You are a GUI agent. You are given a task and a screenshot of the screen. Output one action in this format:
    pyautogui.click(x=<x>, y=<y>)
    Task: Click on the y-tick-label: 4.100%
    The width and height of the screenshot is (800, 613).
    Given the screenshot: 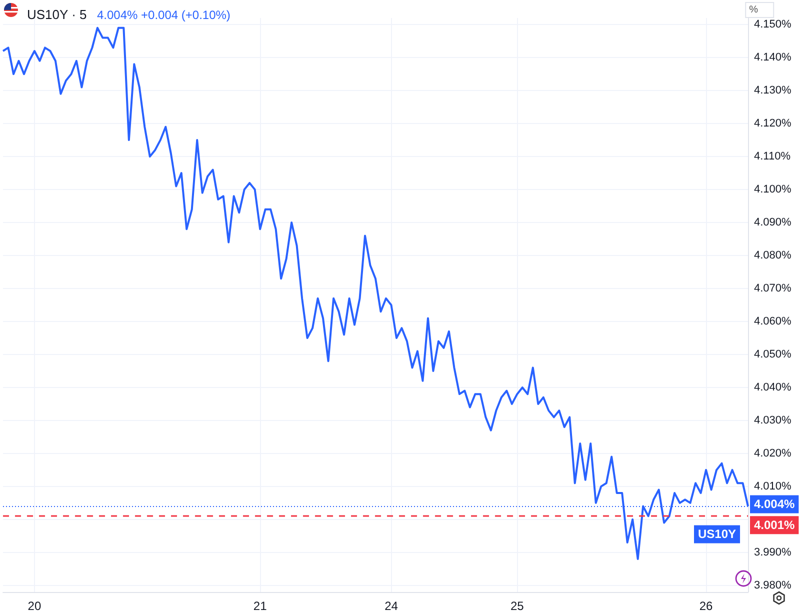 What is the action you would take?
    pyautogui.click(x=773, y=190)
    